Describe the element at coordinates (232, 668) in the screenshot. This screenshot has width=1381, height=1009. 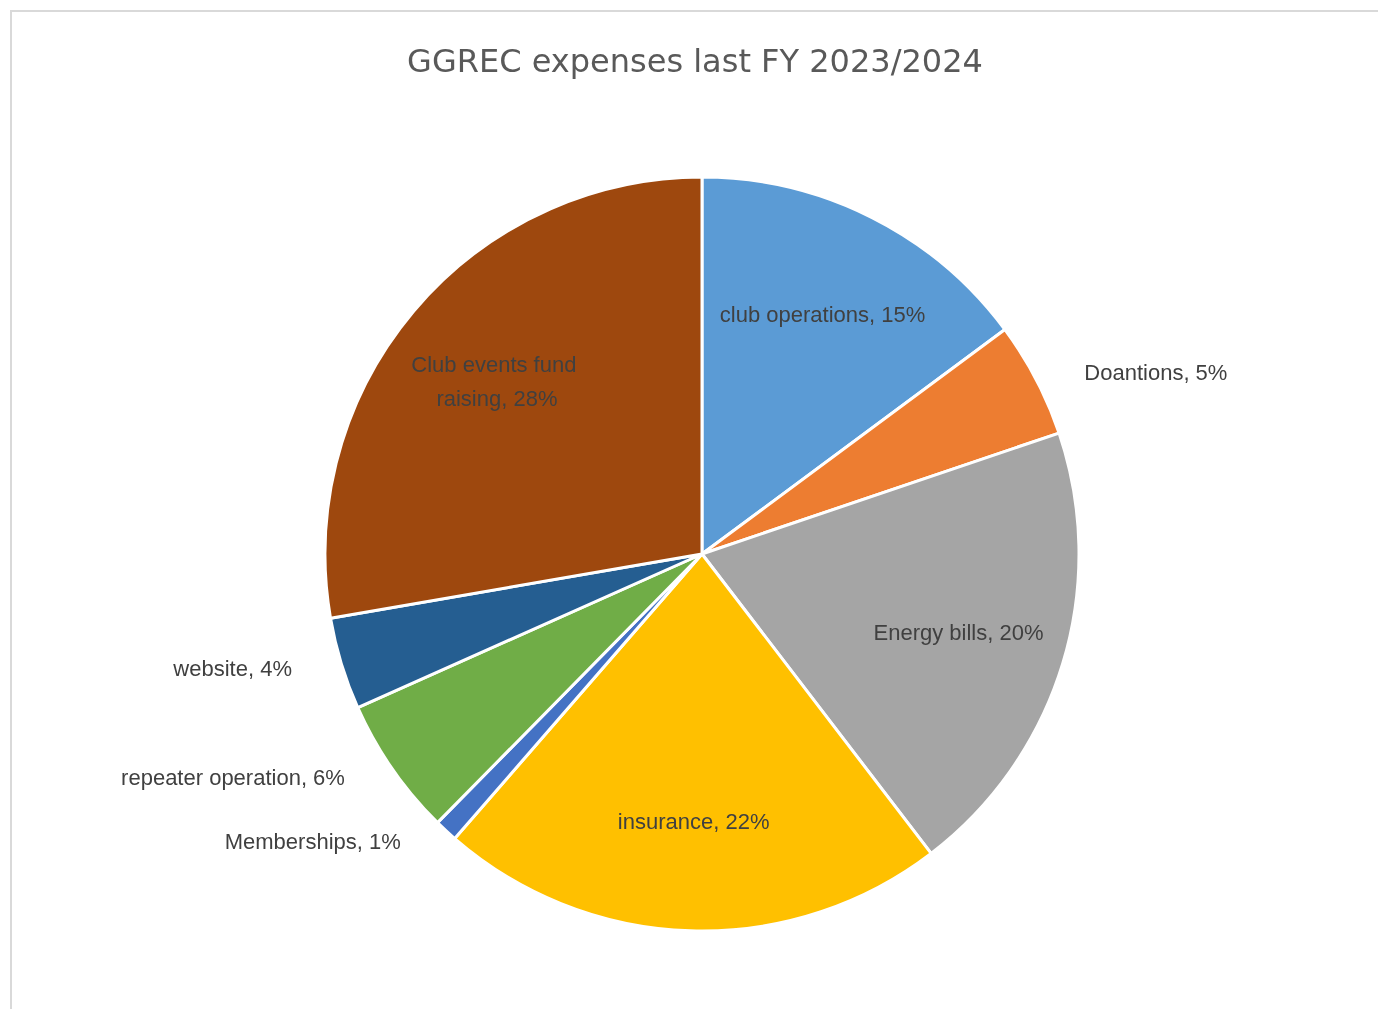
I see `slice-label: website, 4%` at that location.